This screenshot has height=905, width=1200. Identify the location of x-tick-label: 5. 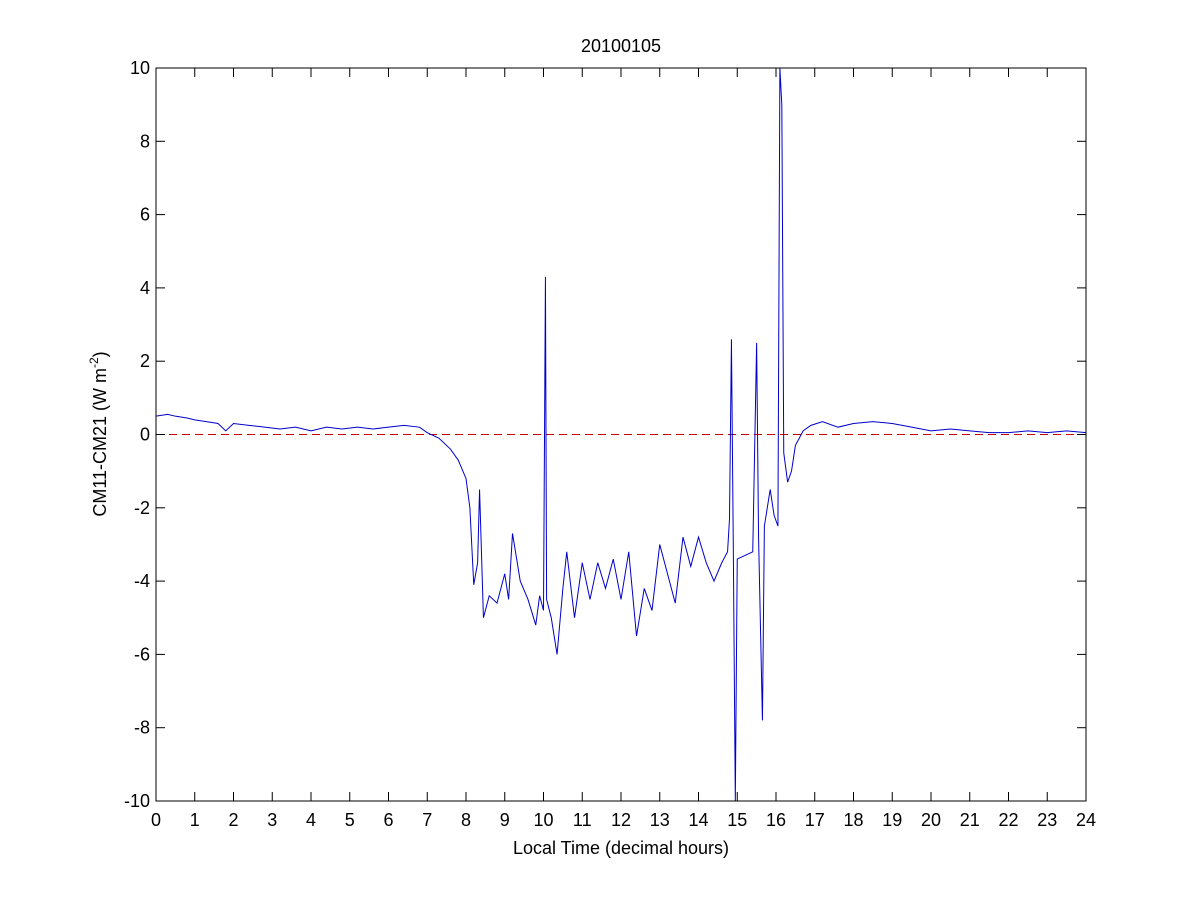
(350, 820).